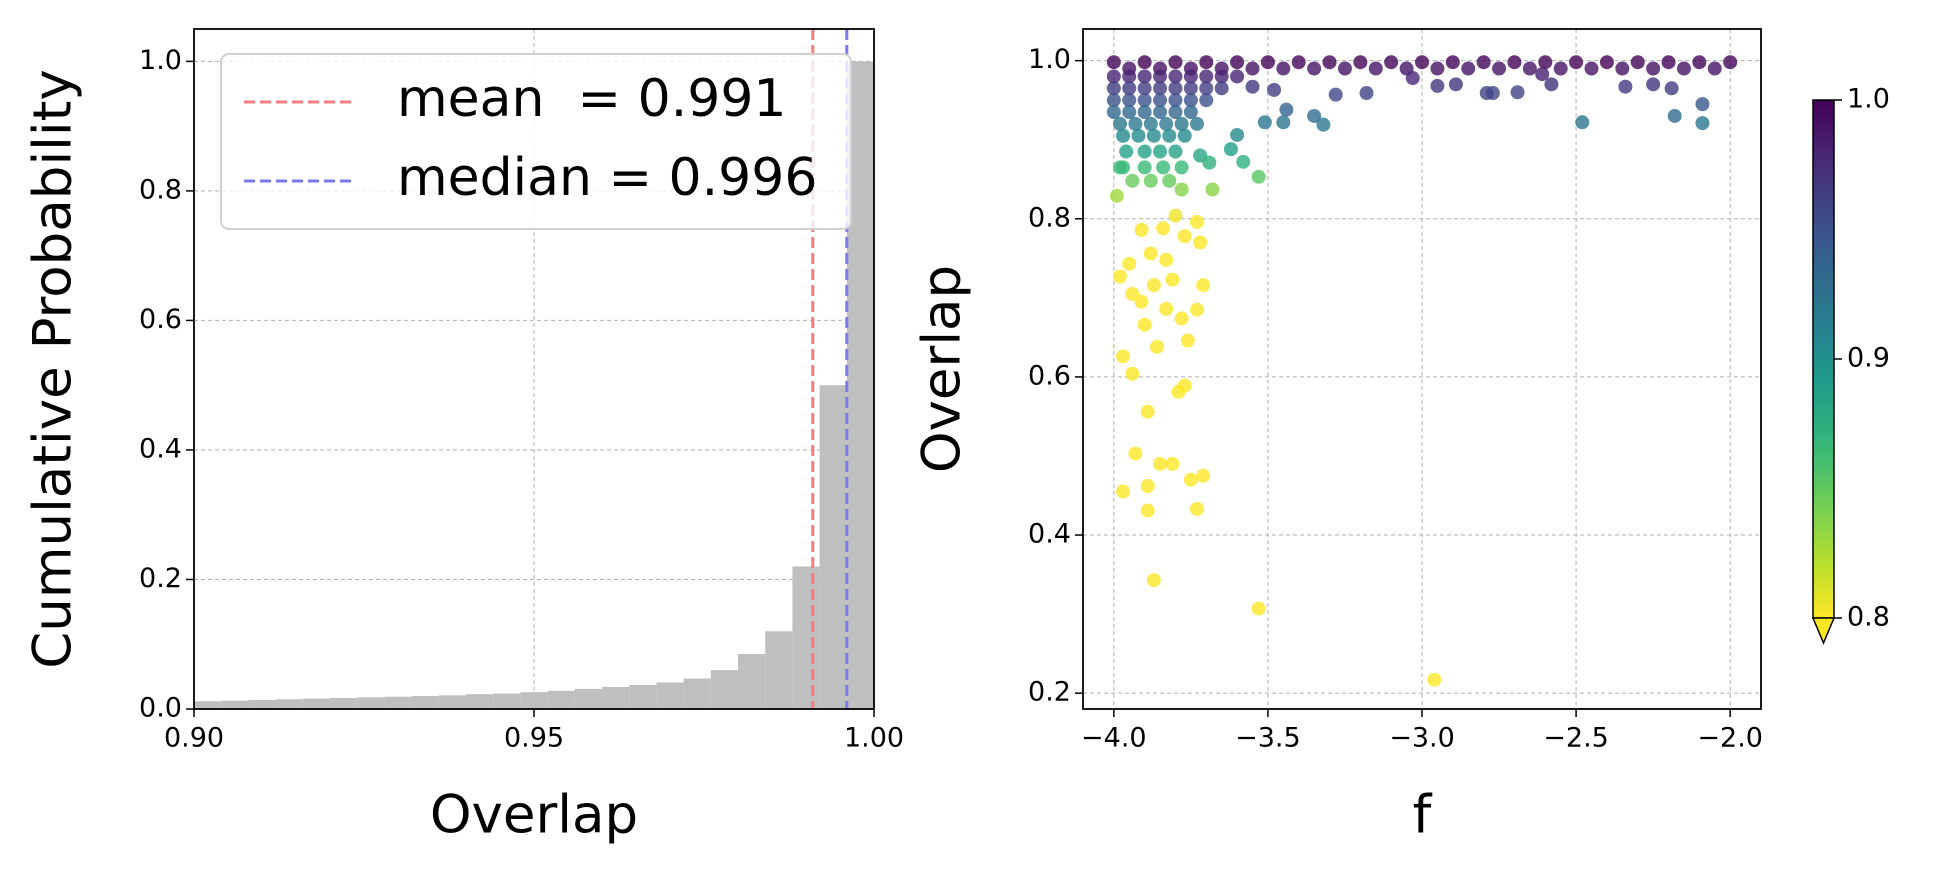  I want to click on x-tick-label: −3.5, so click(1268, 738).